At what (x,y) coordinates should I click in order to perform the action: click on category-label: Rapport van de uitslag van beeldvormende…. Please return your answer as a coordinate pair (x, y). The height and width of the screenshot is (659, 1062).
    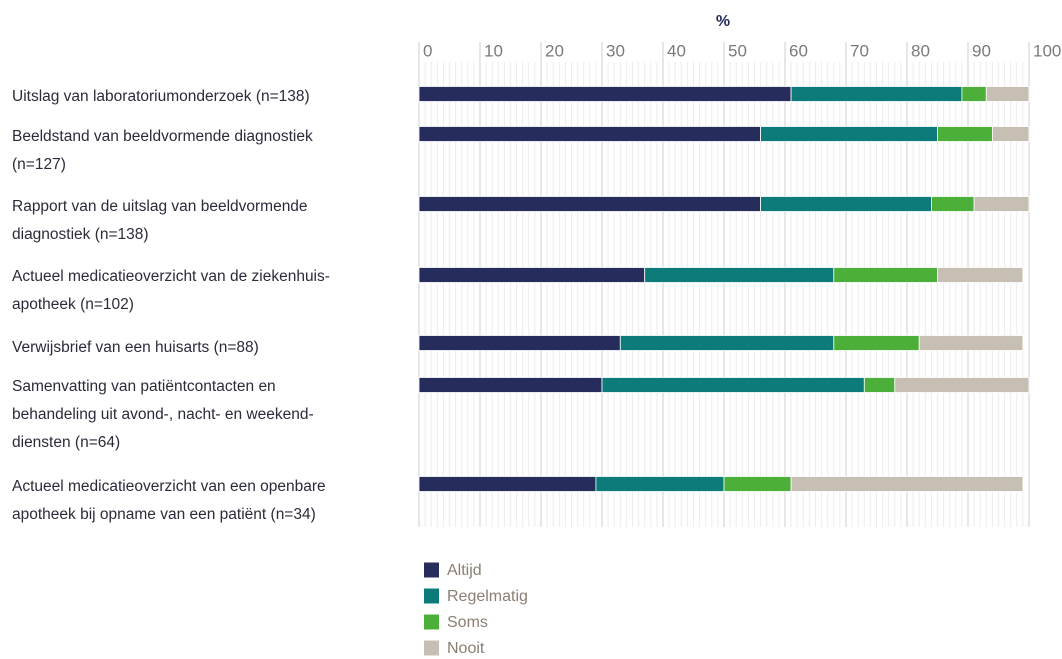
    Looking at the image, I should click on (160, 220).